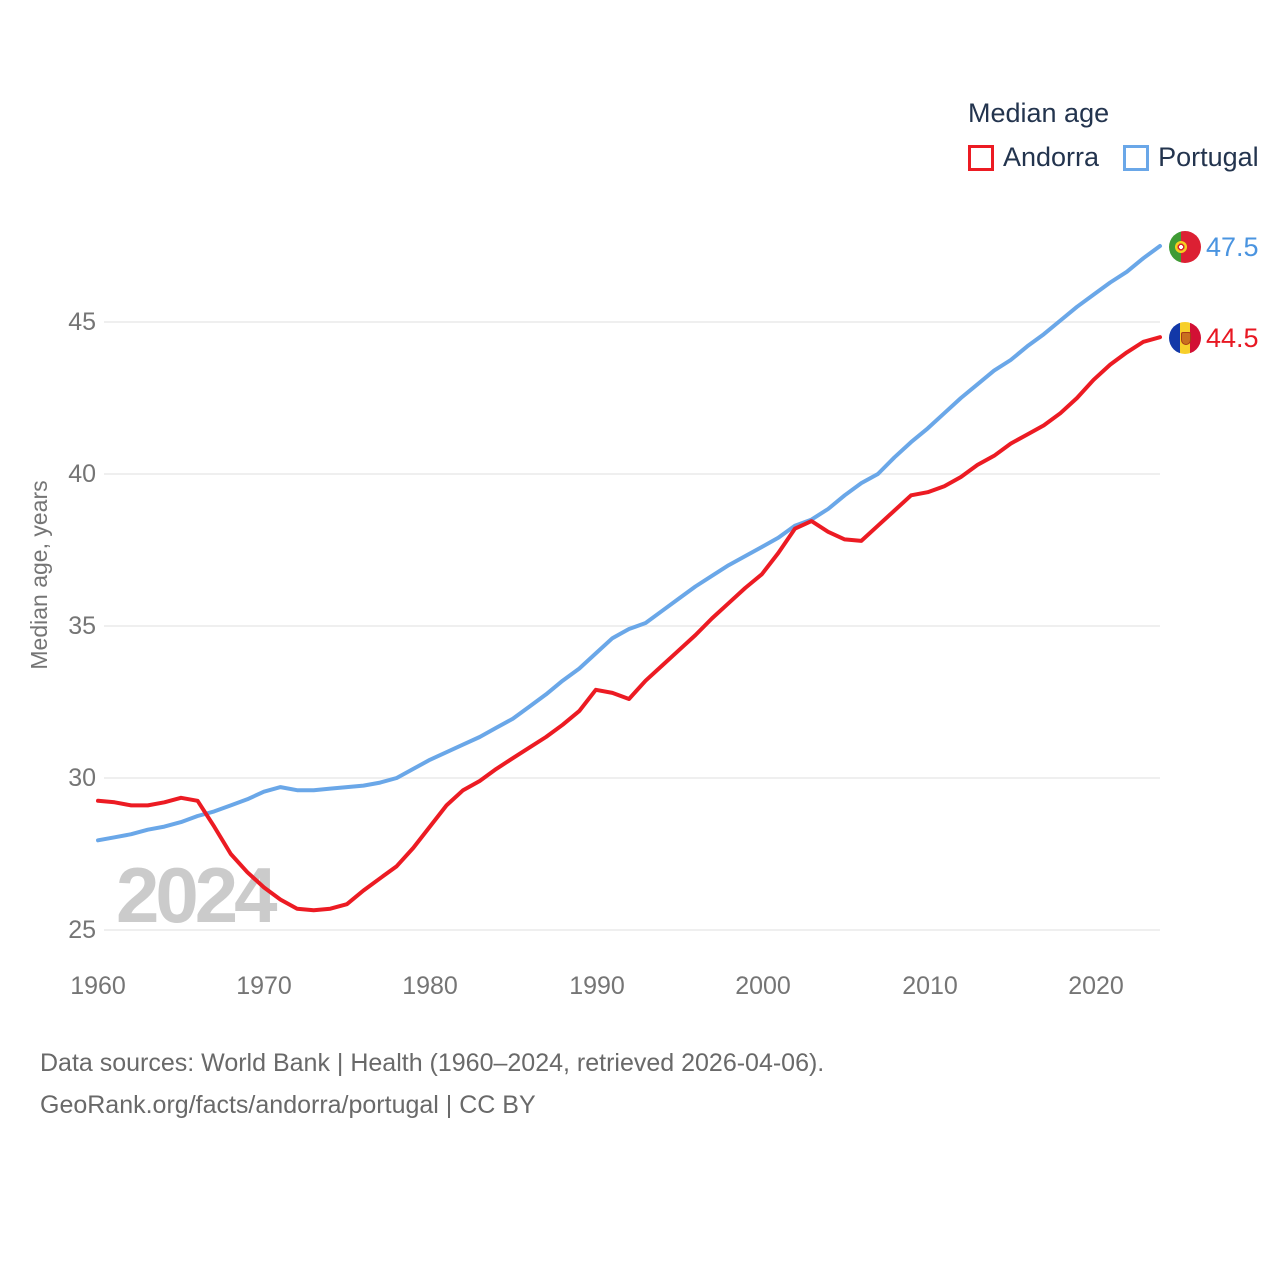 The width and height of the screenshot is (1280, 1280). Describe the element at coordinates (1232, 247) in the screenshot. I see `portugal-end-value: 47.5` at that location.